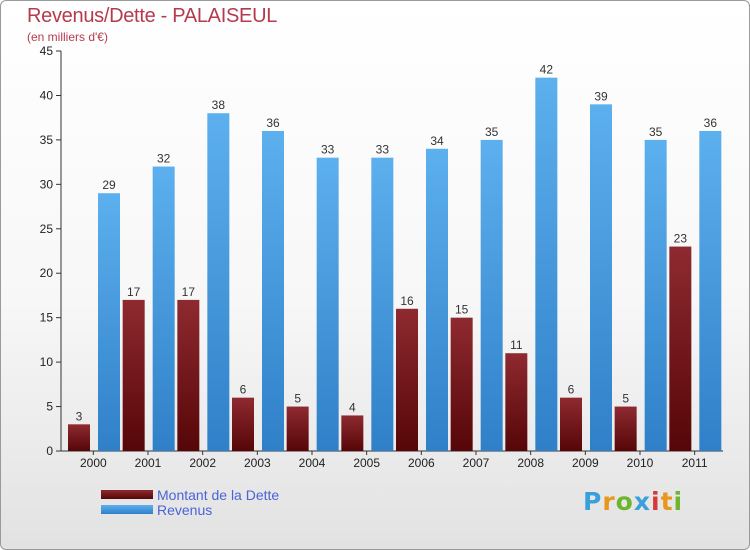 The width and height of the screenshot is (750, 550). Describe the element at coordinates (530, 463) in the screenshot. I see `x-tick-label: 2008` at that location.